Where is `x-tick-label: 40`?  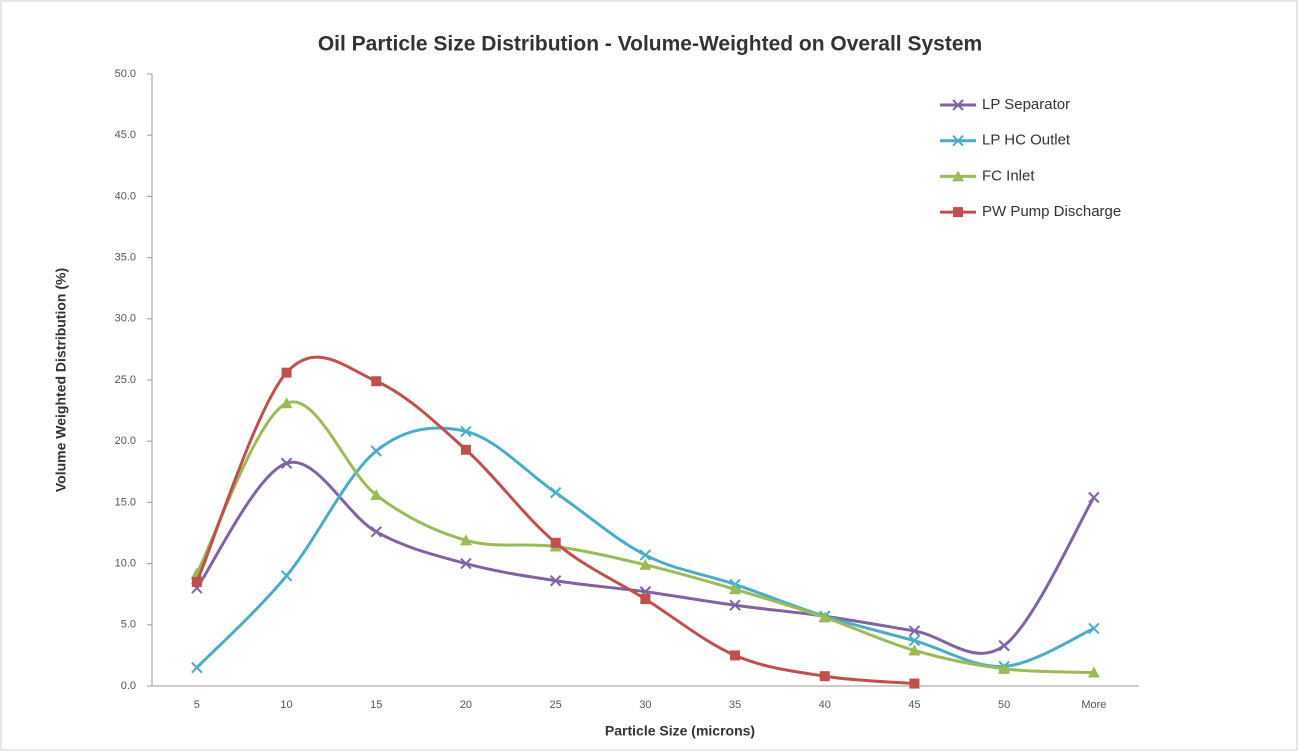
x-tick-label: 40 is located at coordinates (825, 705).